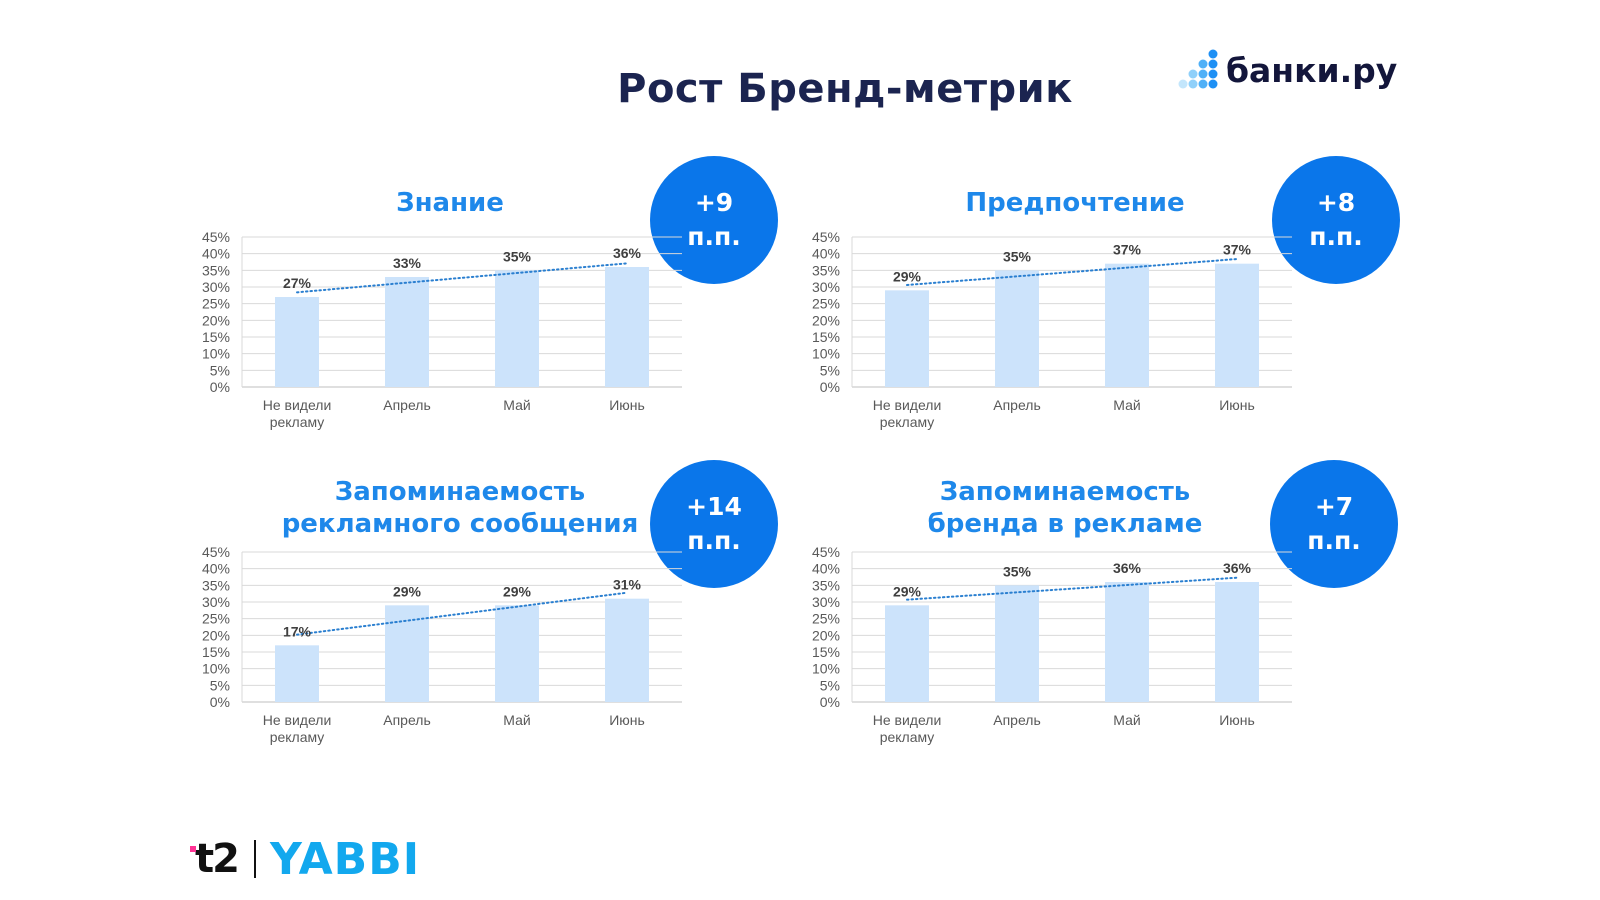 The image size is (1600, 900). What do you see at coordinates (714, 220) in the screenshot?
I see `delta-badge: +9 п.п.` at bounding box center [714, 220].